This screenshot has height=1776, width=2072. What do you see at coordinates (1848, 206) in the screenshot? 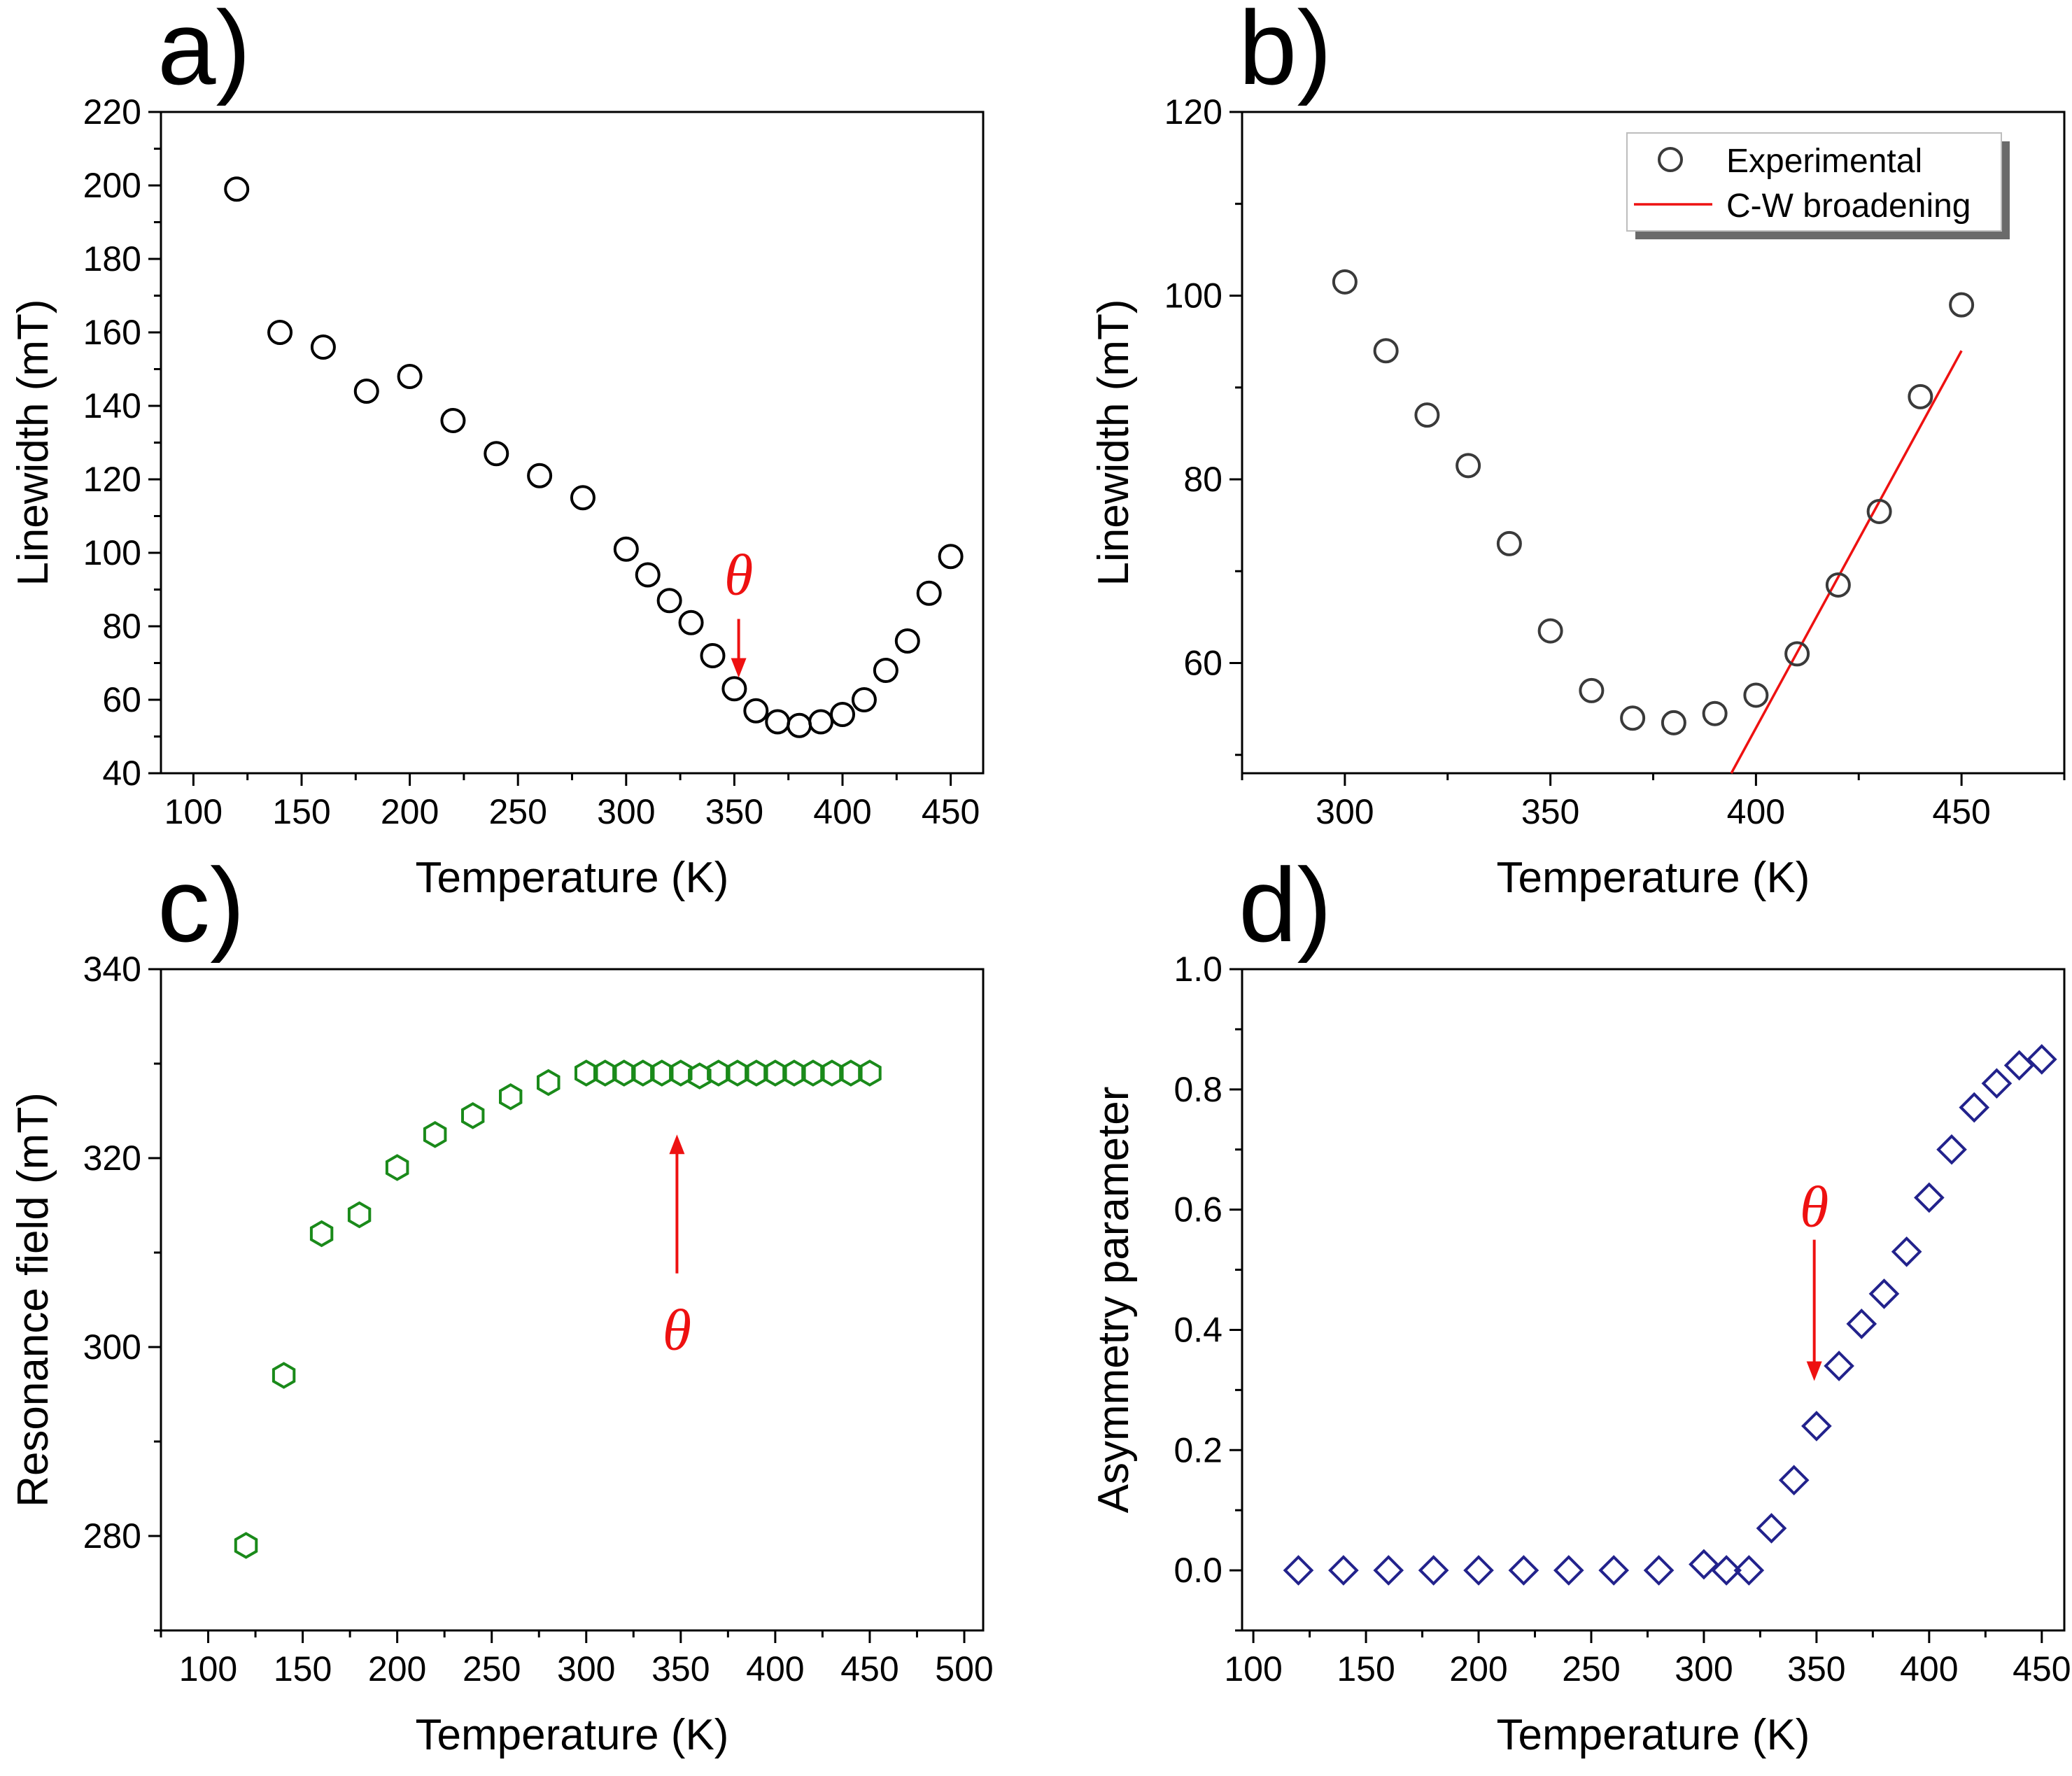
I see `legend-label-fit: C-W broadening` at bounding box center [1848, 206].